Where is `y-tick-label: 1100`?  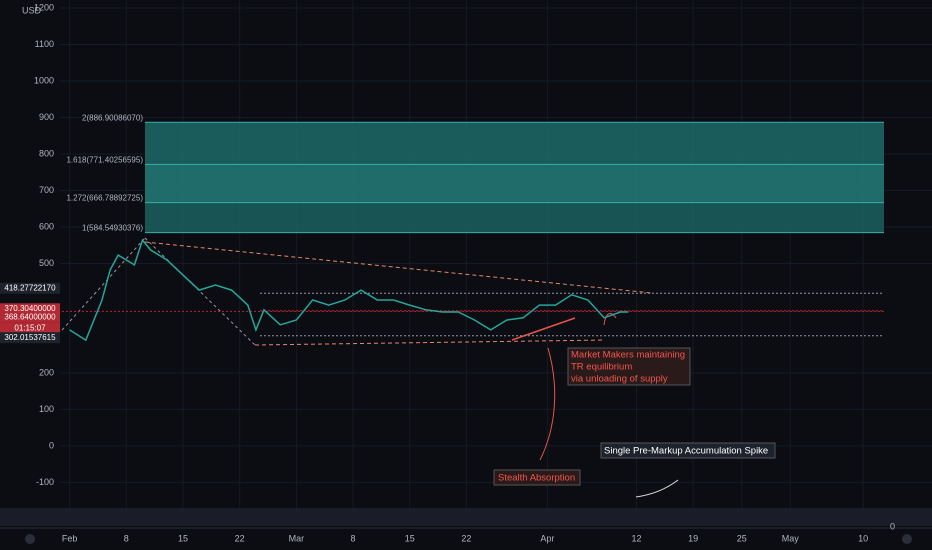
y-tick-label: 1100 is located at coordinates (44, 44).